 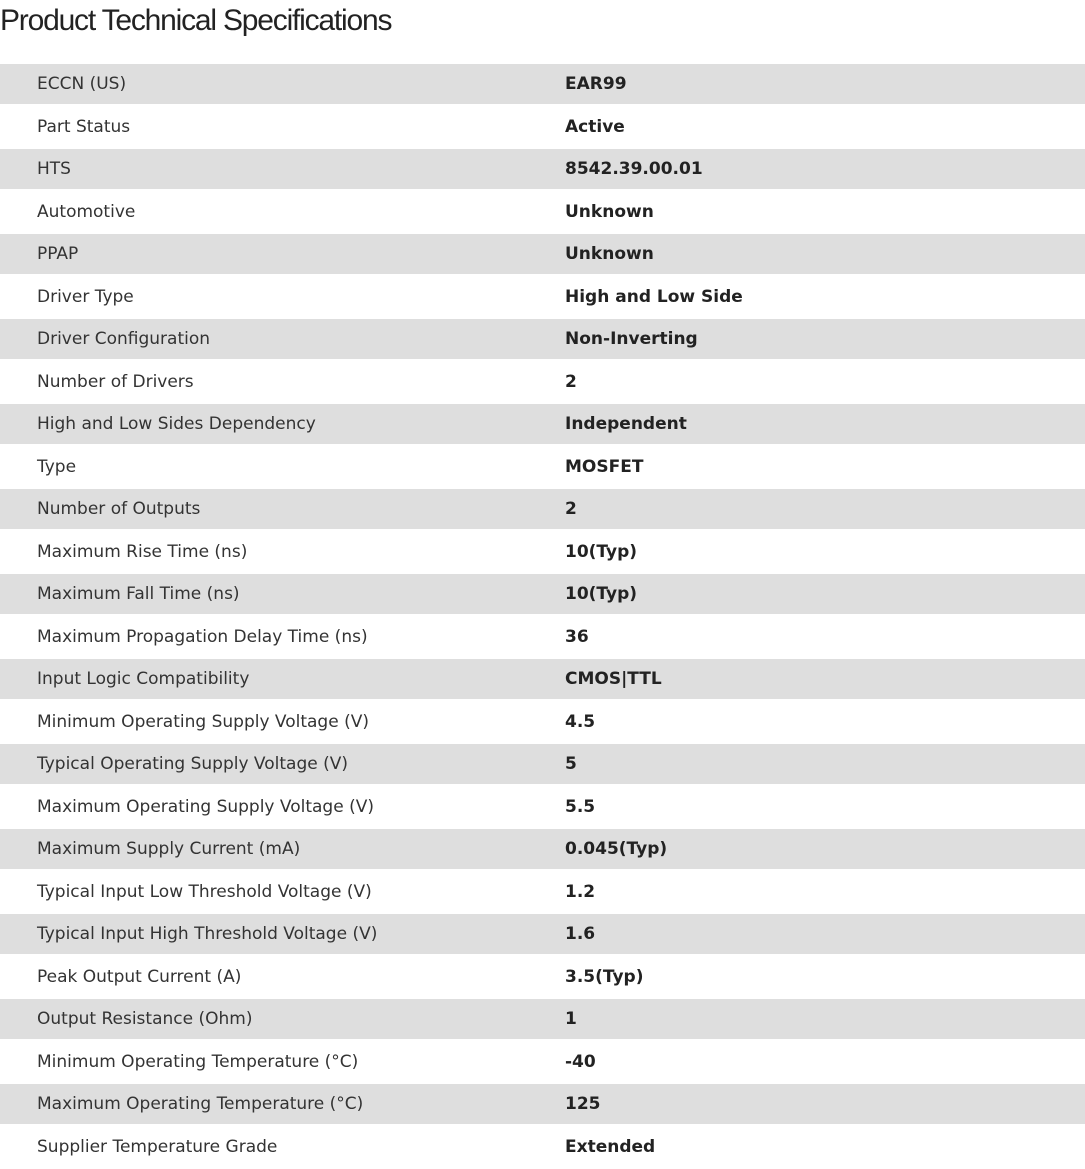 What do you see at coordinates (542, 1146) in the screenshot?
I see `spec-row: Supplier Temperature Grade Extended` at bounding box center [542, 1146].